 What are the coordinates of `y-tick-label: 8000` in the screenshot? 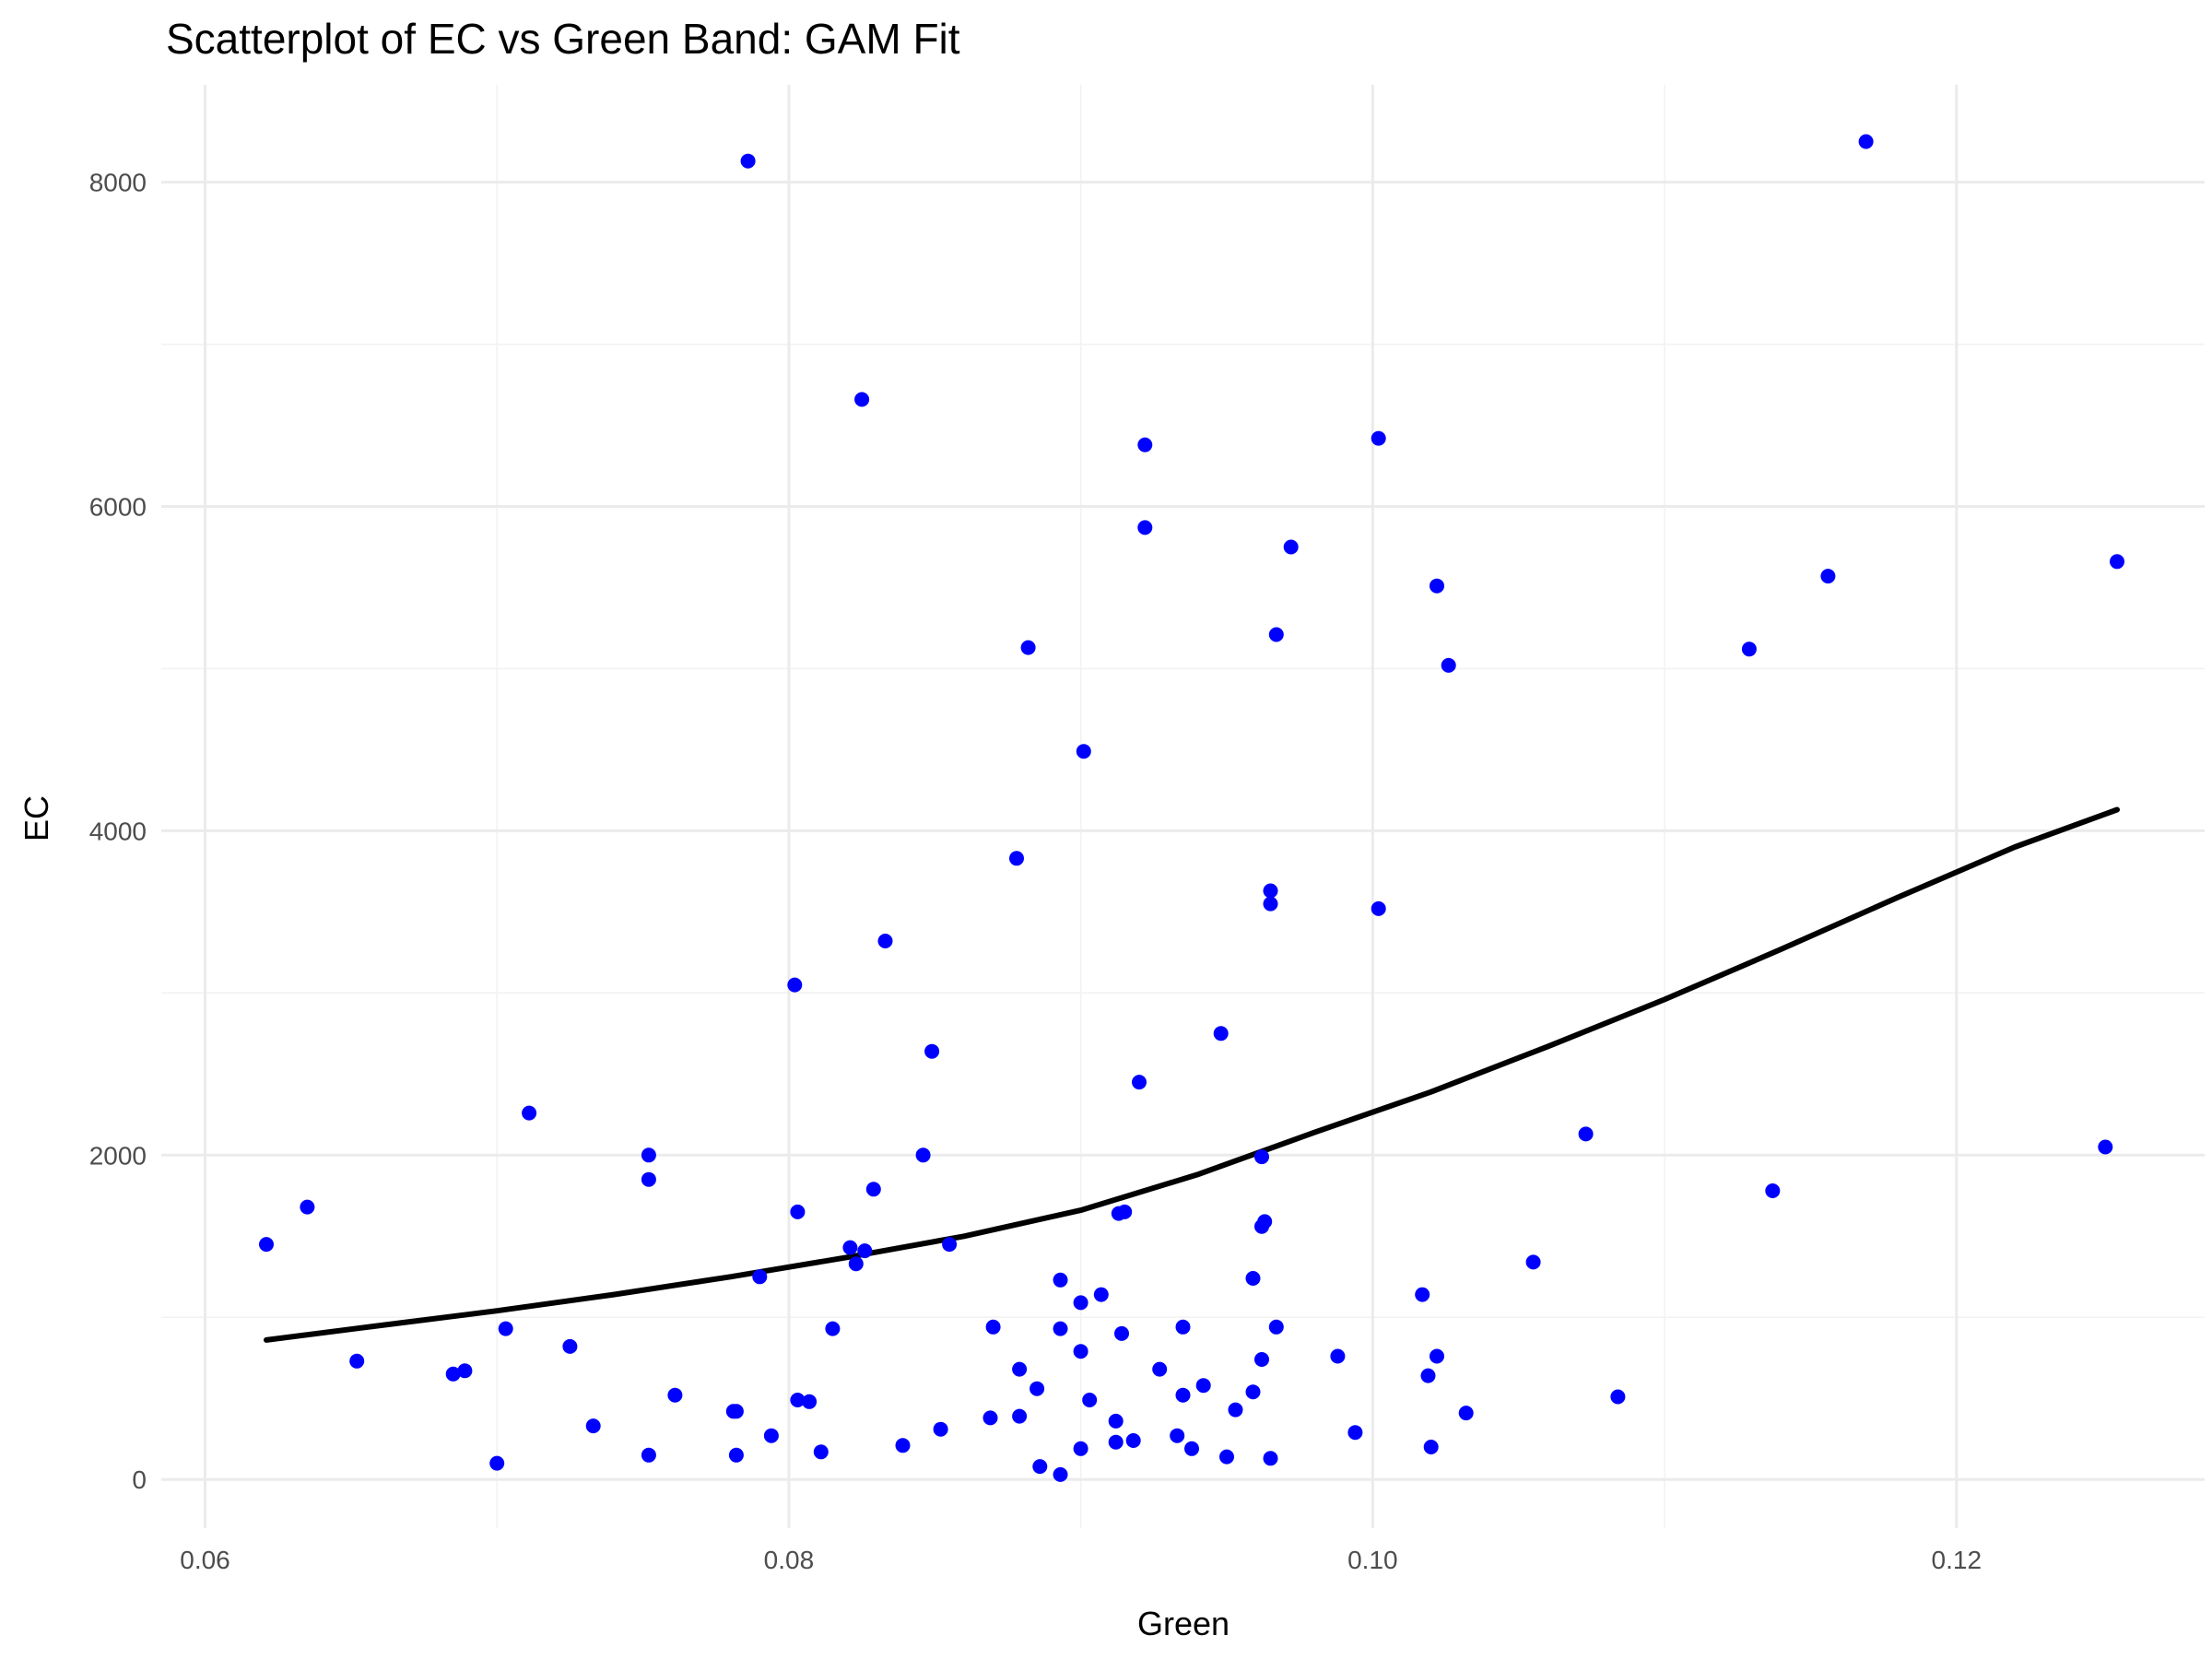 It's located at (118, 183).